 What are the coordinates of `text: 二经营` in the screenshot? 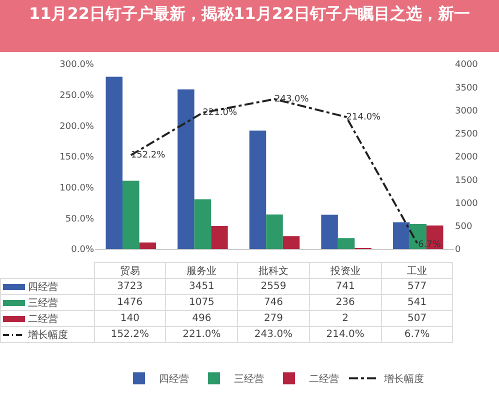 It's located at (324, 380).